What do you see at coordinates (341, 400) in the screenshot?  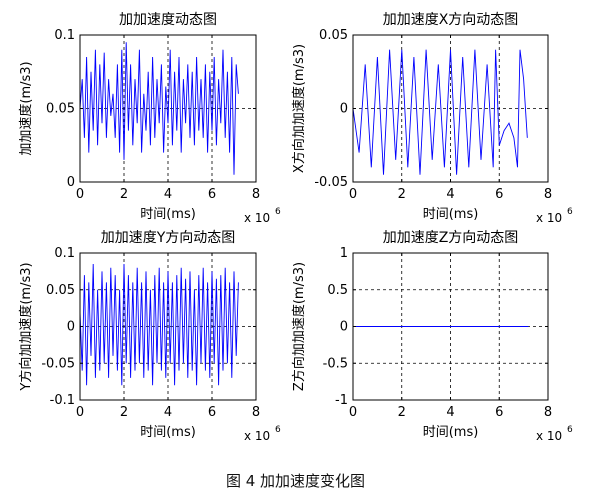 I see `y-tick-label: -1` at bounding box center [341, 400].